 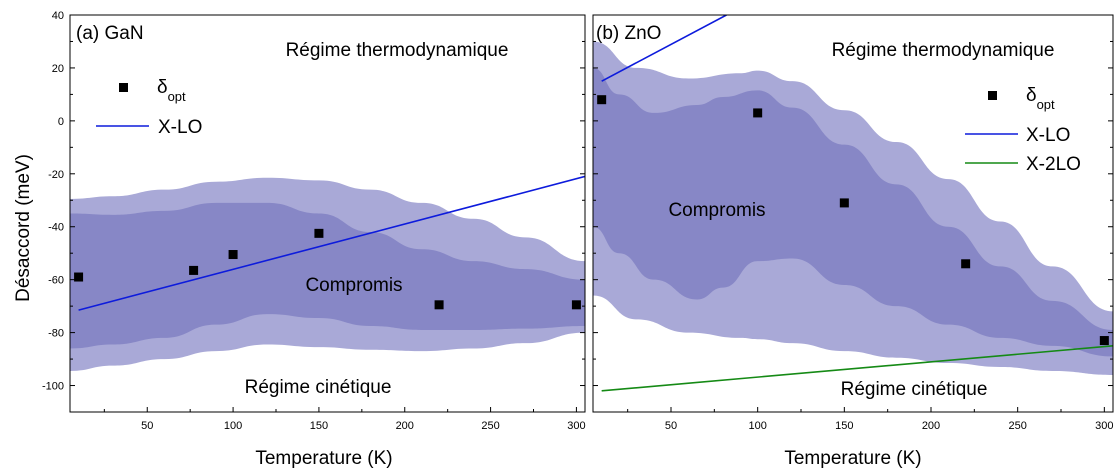 What do you see at coordinates (53, 387) in the screenshot?
I see `y-tick-label: -100` at bounding box center [53, 387].